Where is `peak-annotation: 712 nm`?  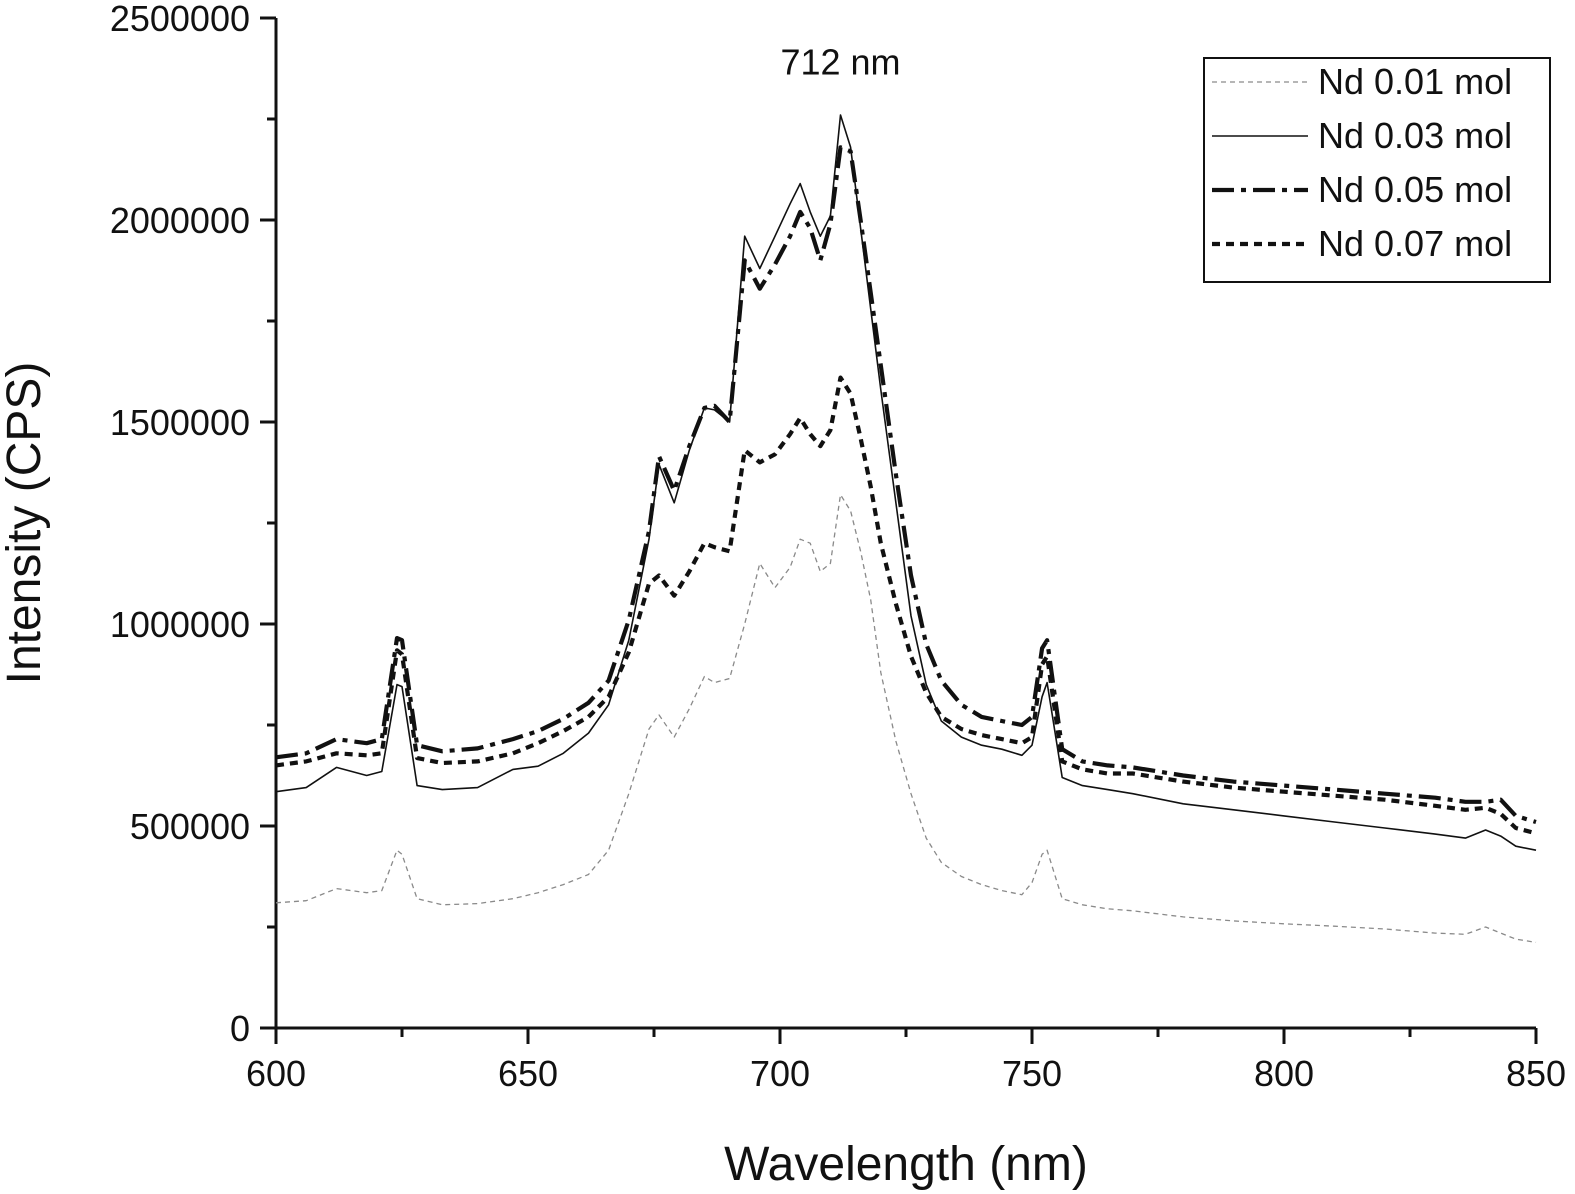
peak-annotation: 712 nm is located at coordinates (840, 62).